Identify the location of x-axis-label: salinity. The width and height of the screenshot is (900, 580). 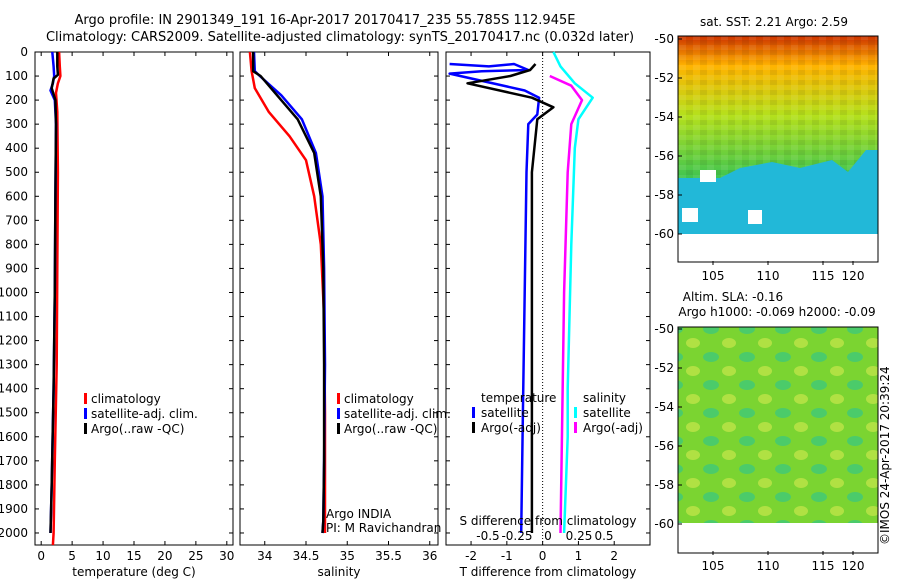
(338, 572).